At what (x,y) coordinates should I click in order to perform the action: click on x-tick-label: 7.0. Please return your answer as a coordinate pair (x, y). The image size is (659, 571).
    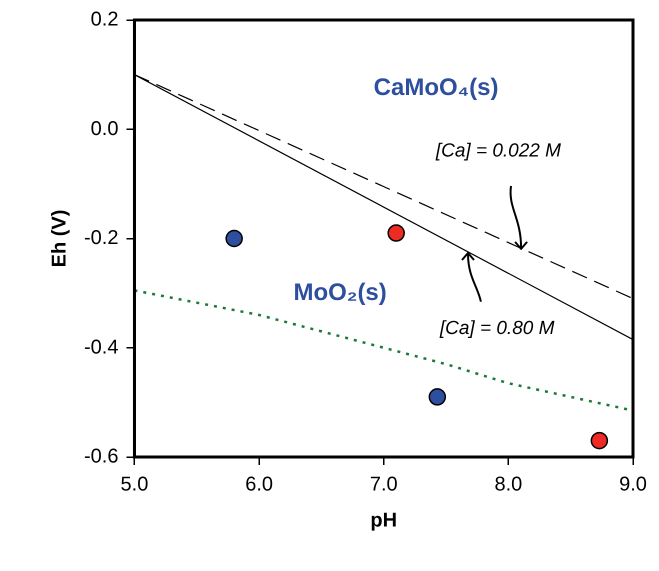
    Looking at the image, I should click on (384, 485).